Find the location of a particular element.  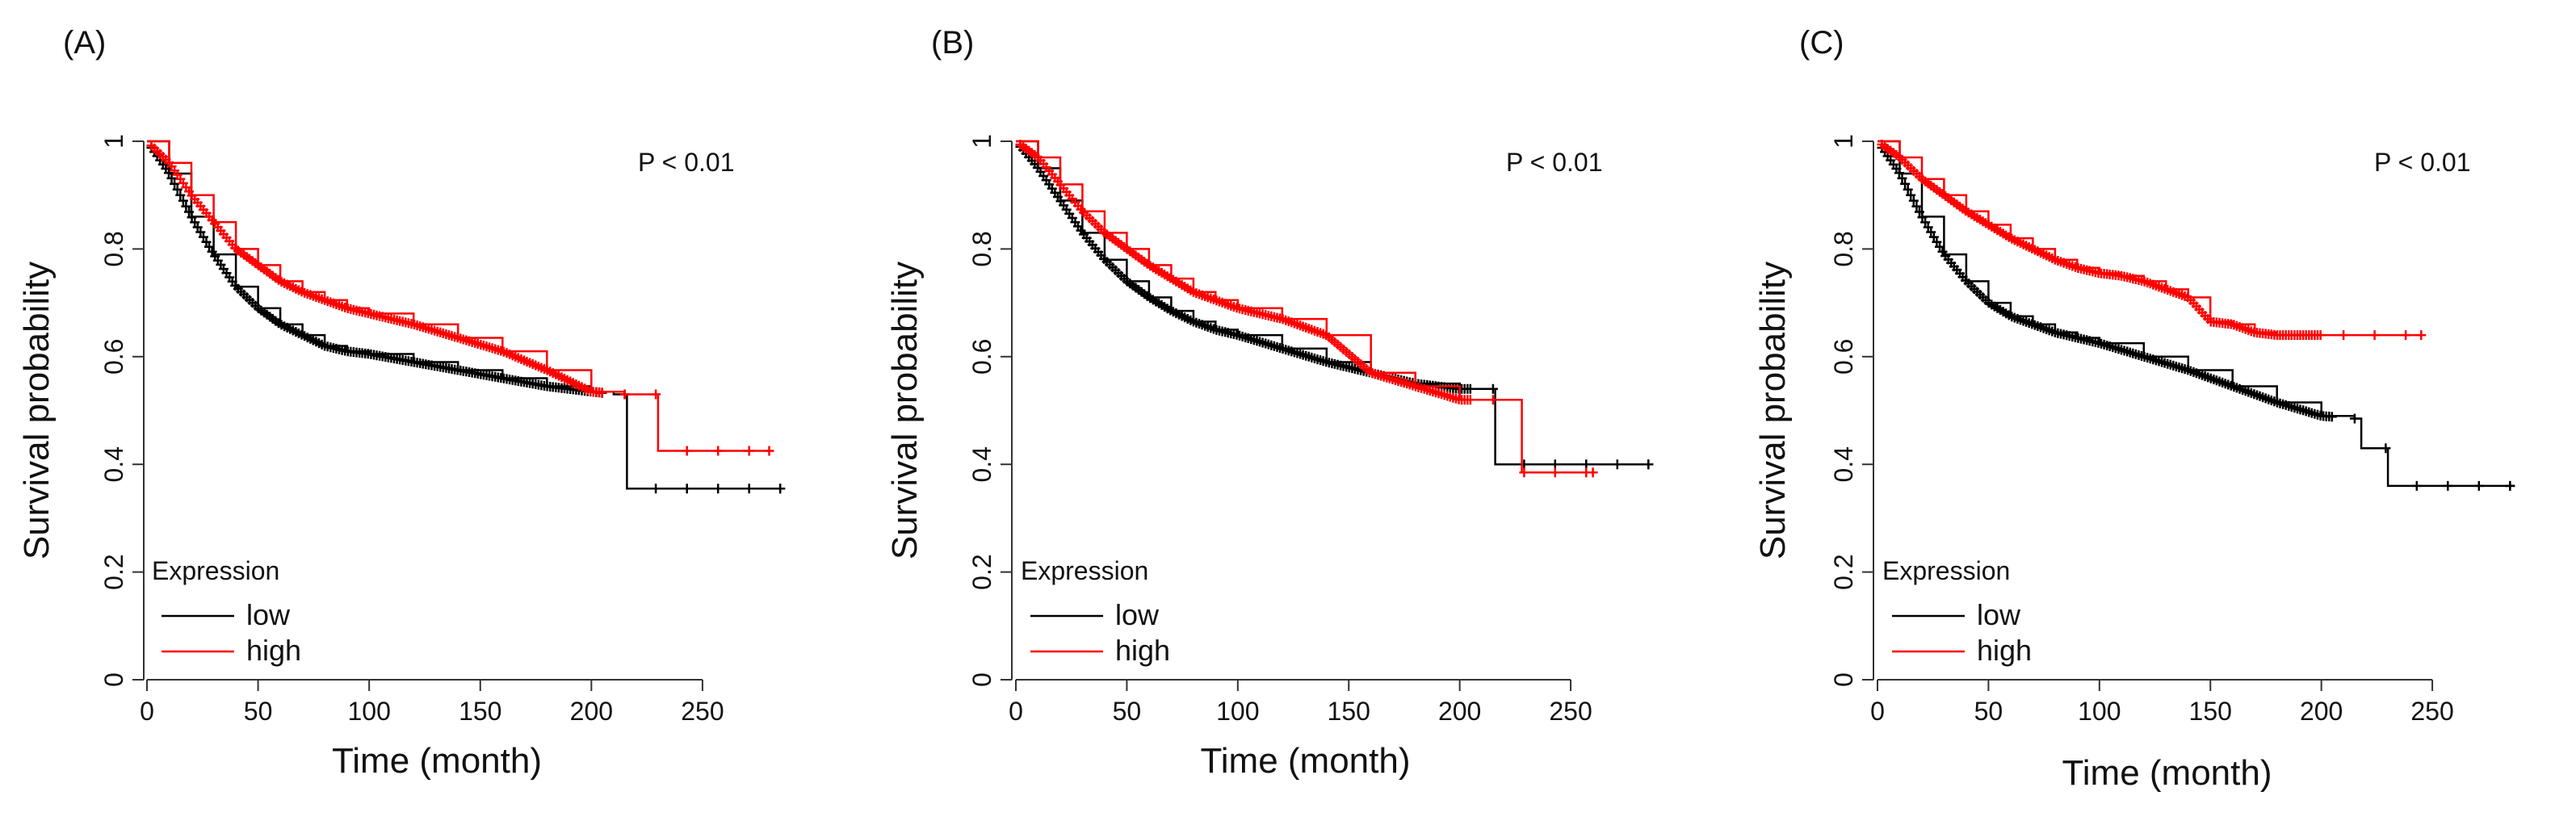

series-high is located at coordinates (1306, 309).